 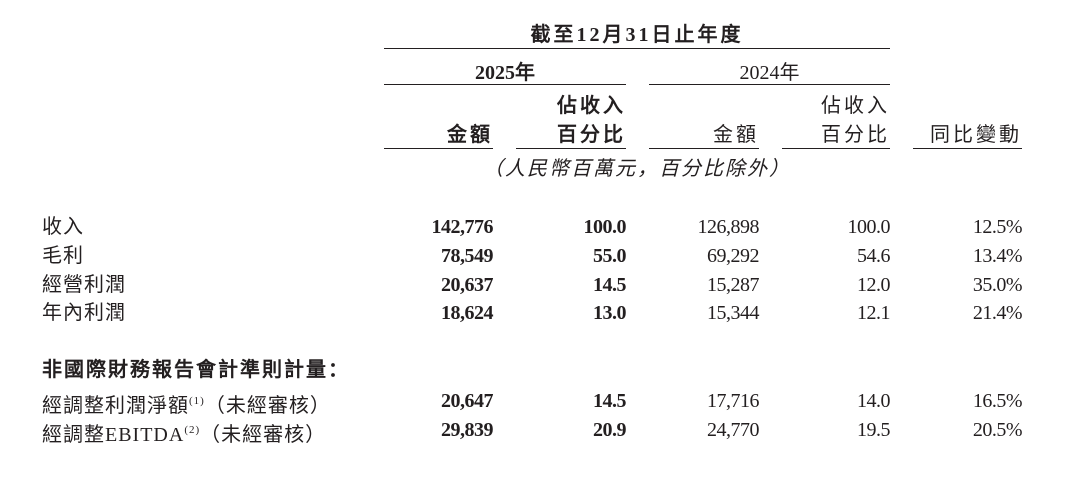 What do you see at coordinates (84, 313) in the screenshot?
I see `row-label: 年內利潤` at bounding box center [84, 313].